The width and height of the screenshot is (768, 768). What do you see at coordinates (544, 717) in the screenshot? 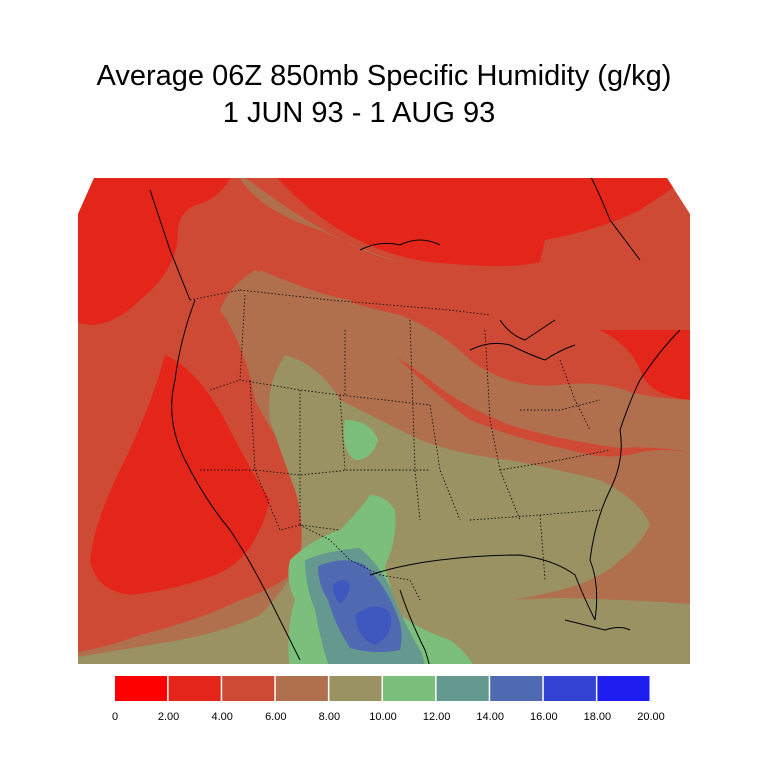
I see `legend-tick-label: 16.00` at bounding box center [544, 717].